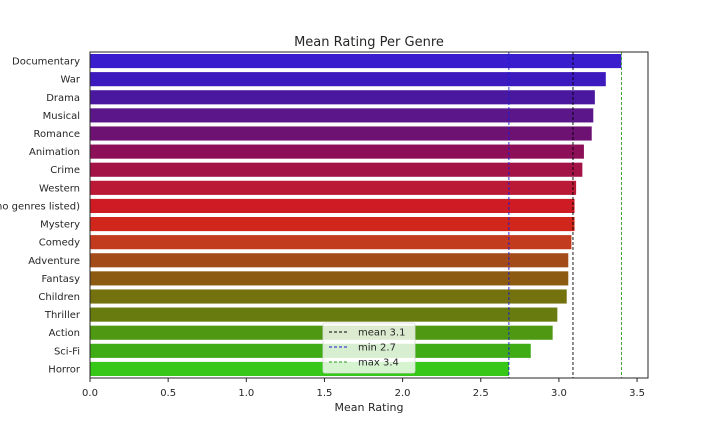 This screenshot has width=720, height=437. What do you see at coordinates (336, 169) in the screenshot?
I see `bar-crime` at bounding box center [336, 169].